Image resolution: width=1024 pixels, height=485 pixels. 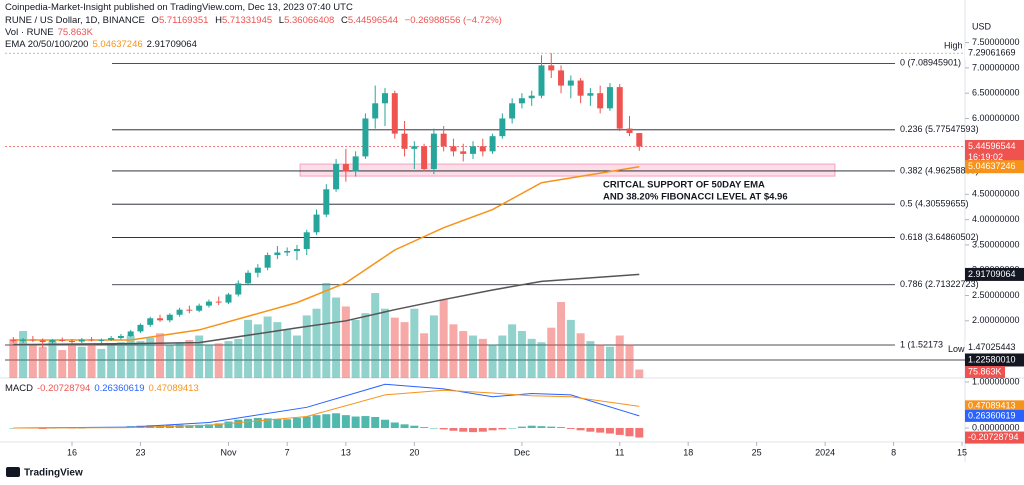 I want to click on x-tick-label: 11, so click(x=619, y=452).